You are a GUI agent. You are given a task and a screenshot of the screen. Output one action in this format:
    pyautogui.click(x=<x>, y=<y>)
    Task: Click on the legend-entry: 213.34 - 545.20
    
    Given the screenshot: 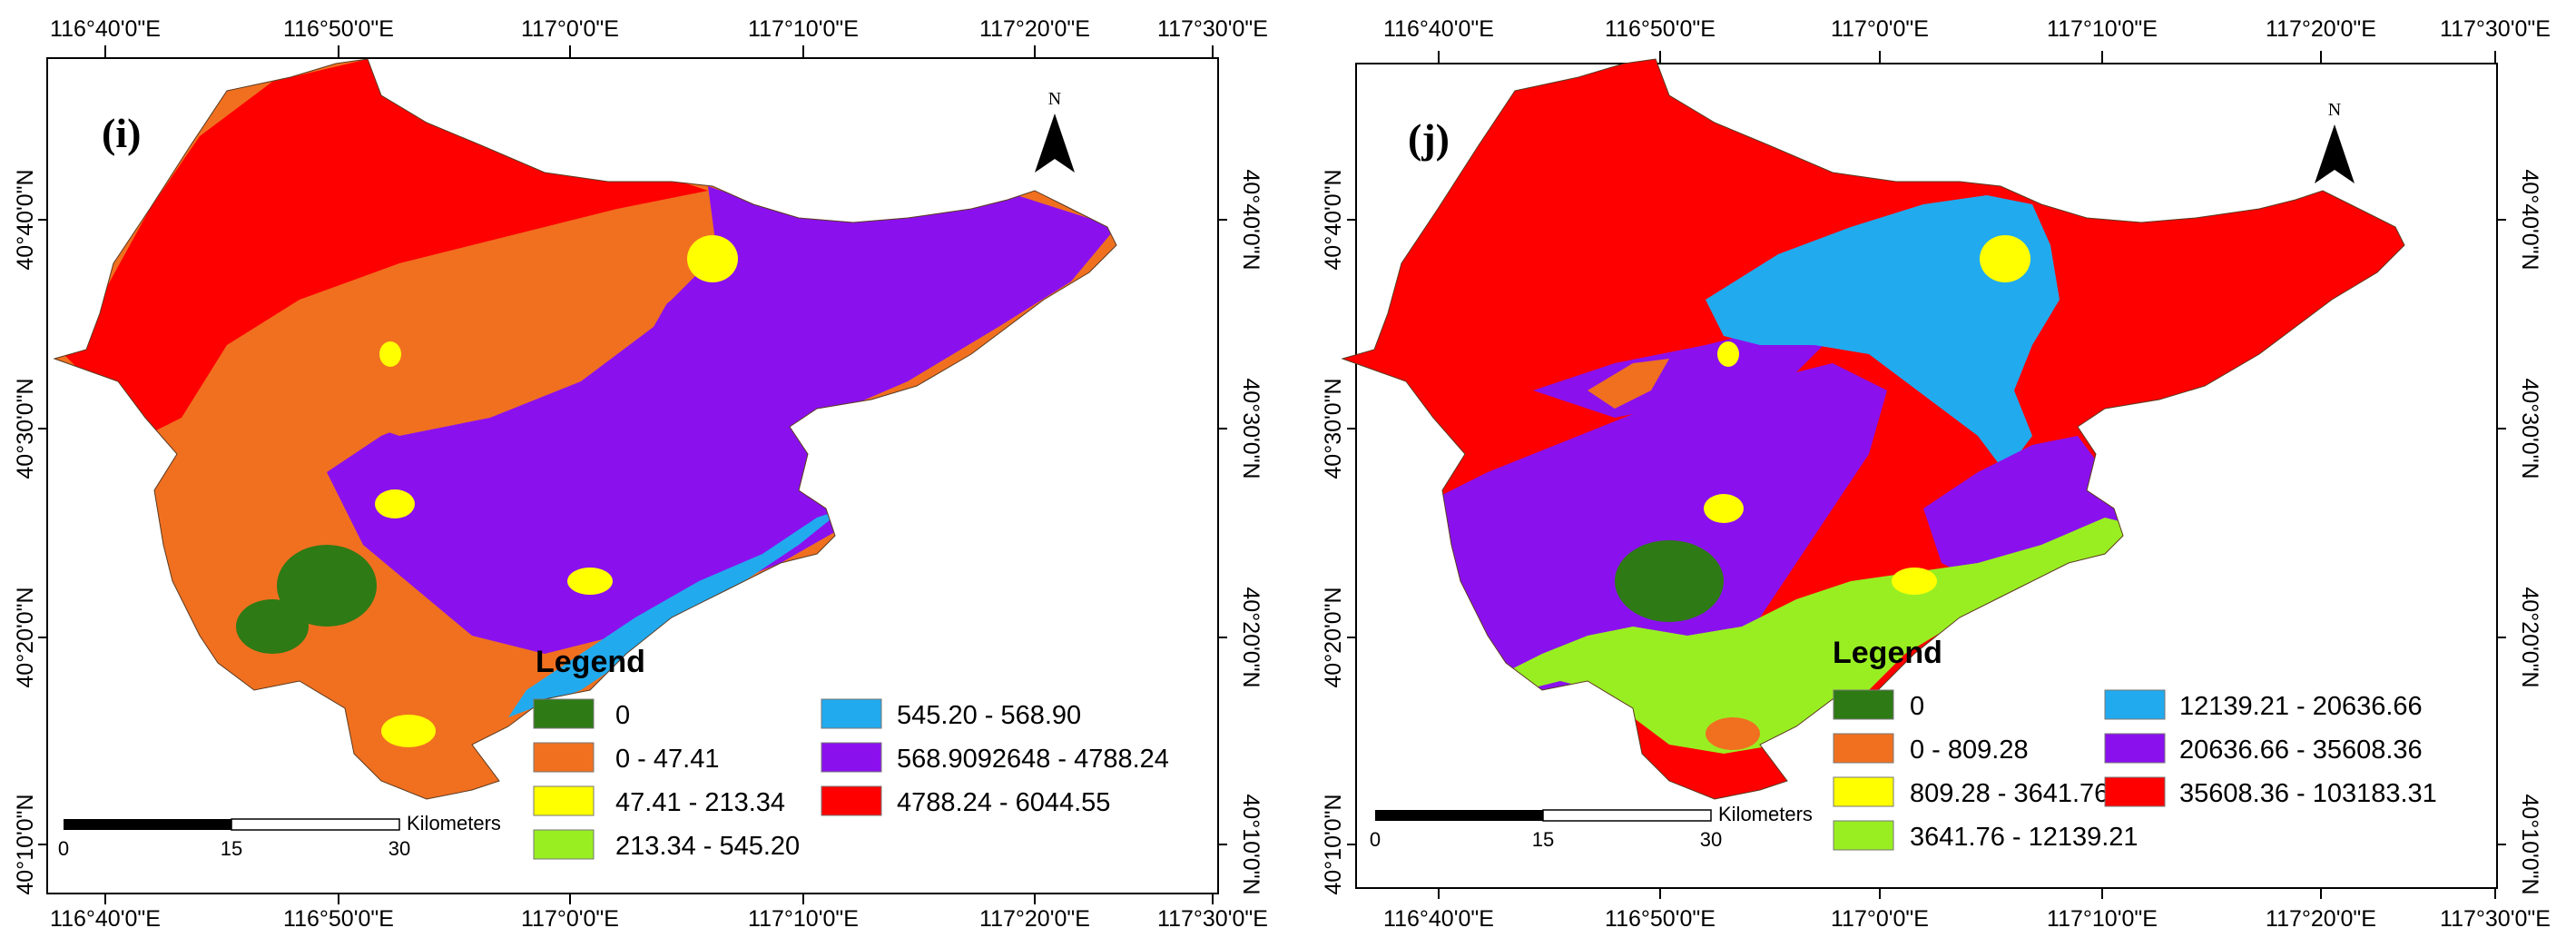 What is the action you would take?
    pyautogui.click(x=666, y=845)
    